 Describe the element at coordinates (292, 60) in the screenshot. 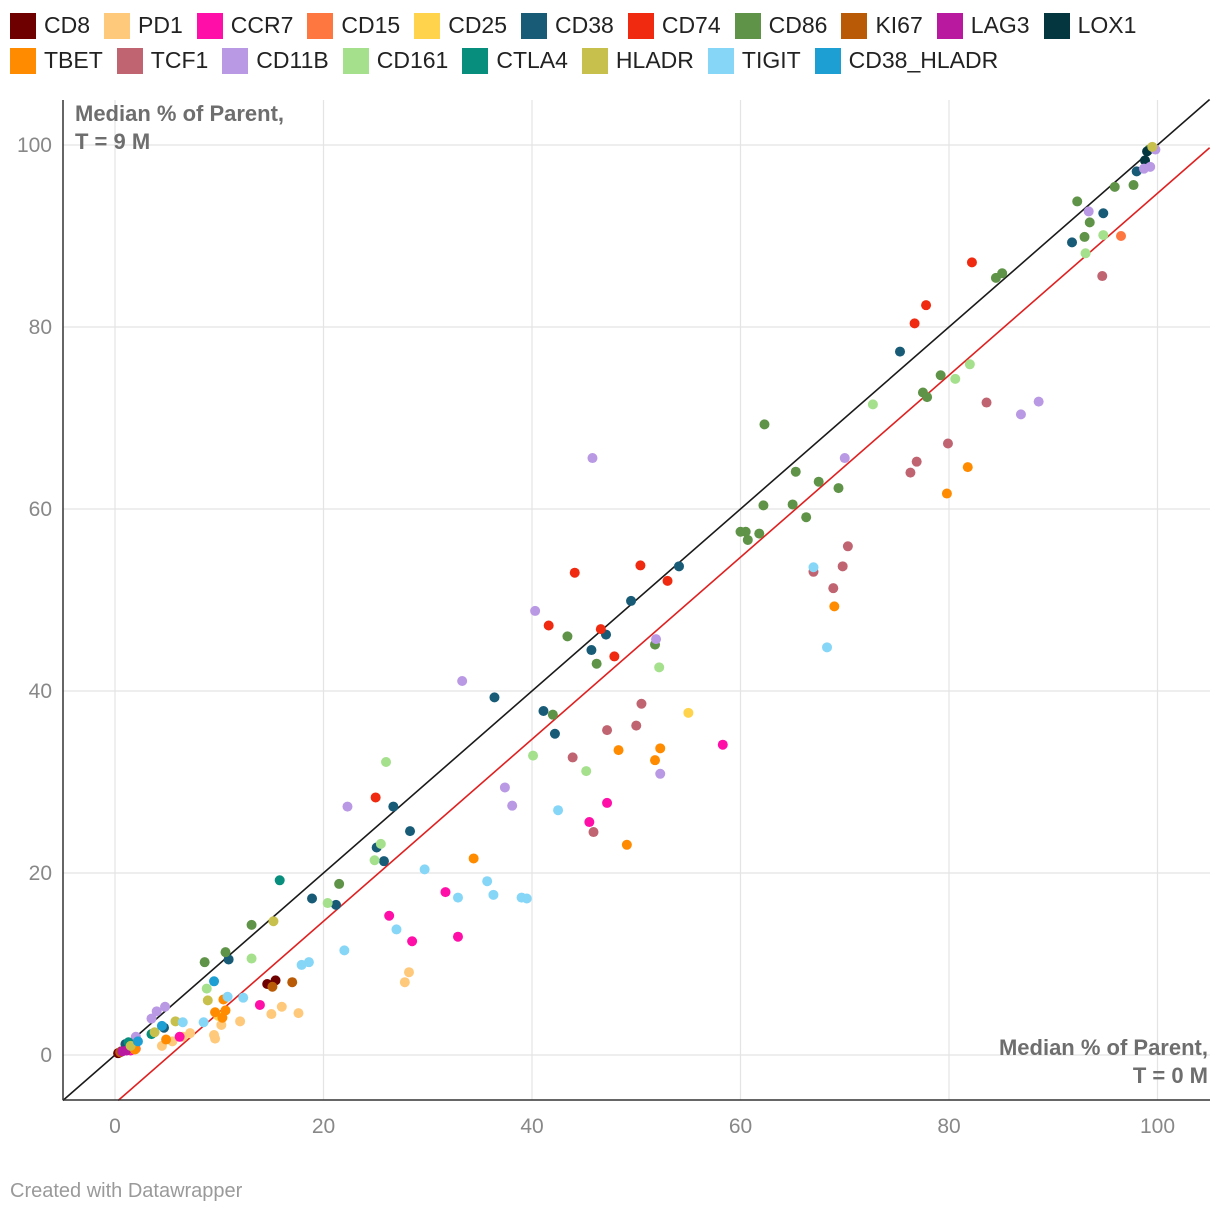

I see `legend-label: CD11B` at that location.